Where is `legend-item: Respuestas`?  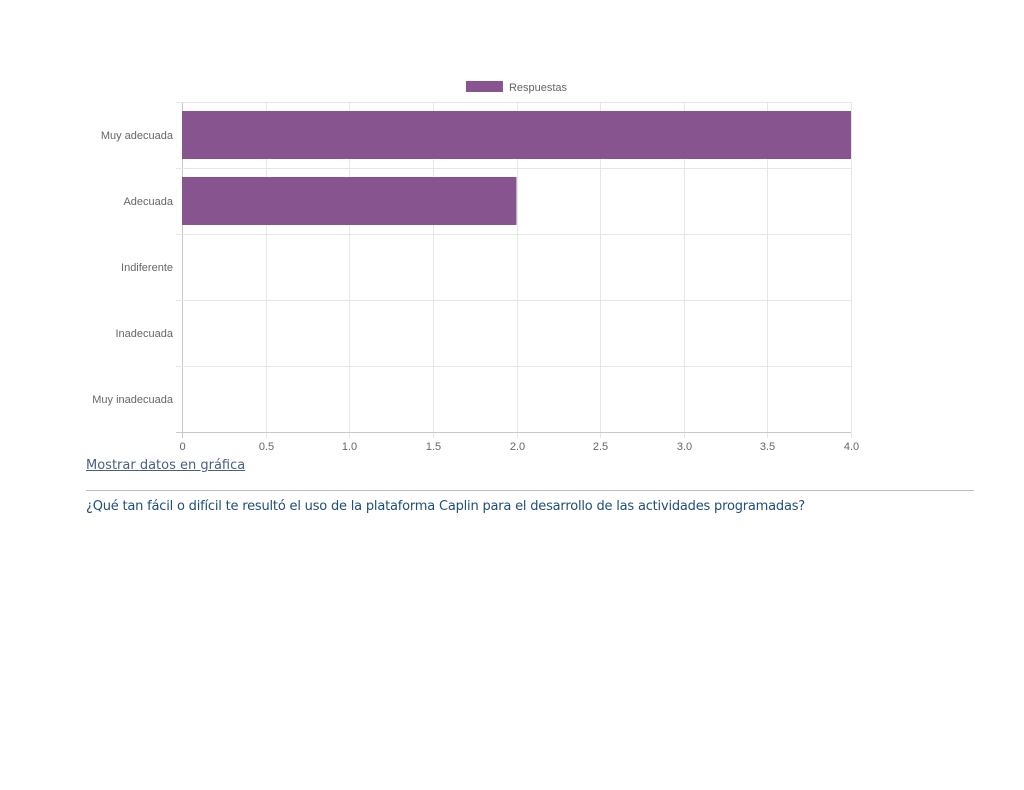 legend-item: Respuestas is located at coordinates (516, 87).